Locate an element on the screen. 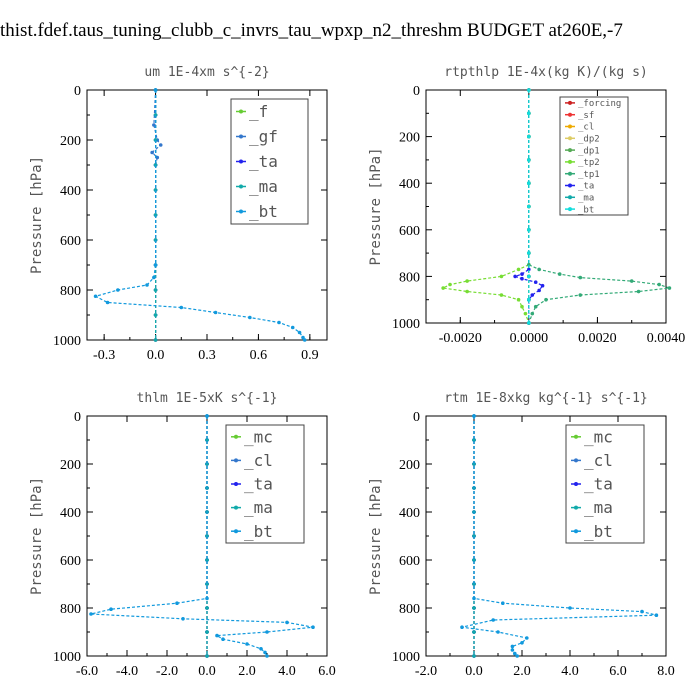 This screenshot has height=700, width=700. series-line-tp1 is located at coordinates (599, 207).